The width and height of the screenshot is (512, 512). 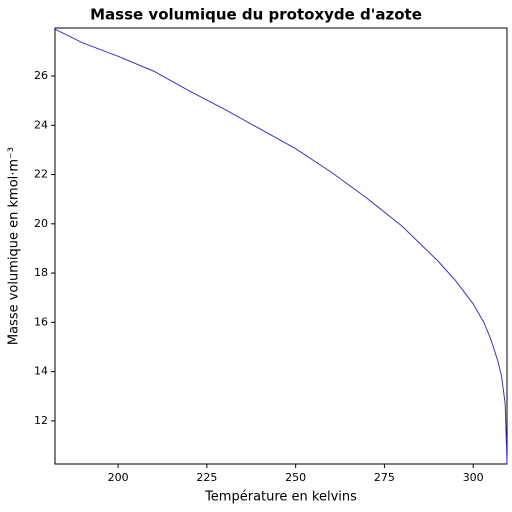 What do you see at coordinates (41, 371) in the screenshot?
I see `y-tick-label: 14` at bounding box center [41, 371].